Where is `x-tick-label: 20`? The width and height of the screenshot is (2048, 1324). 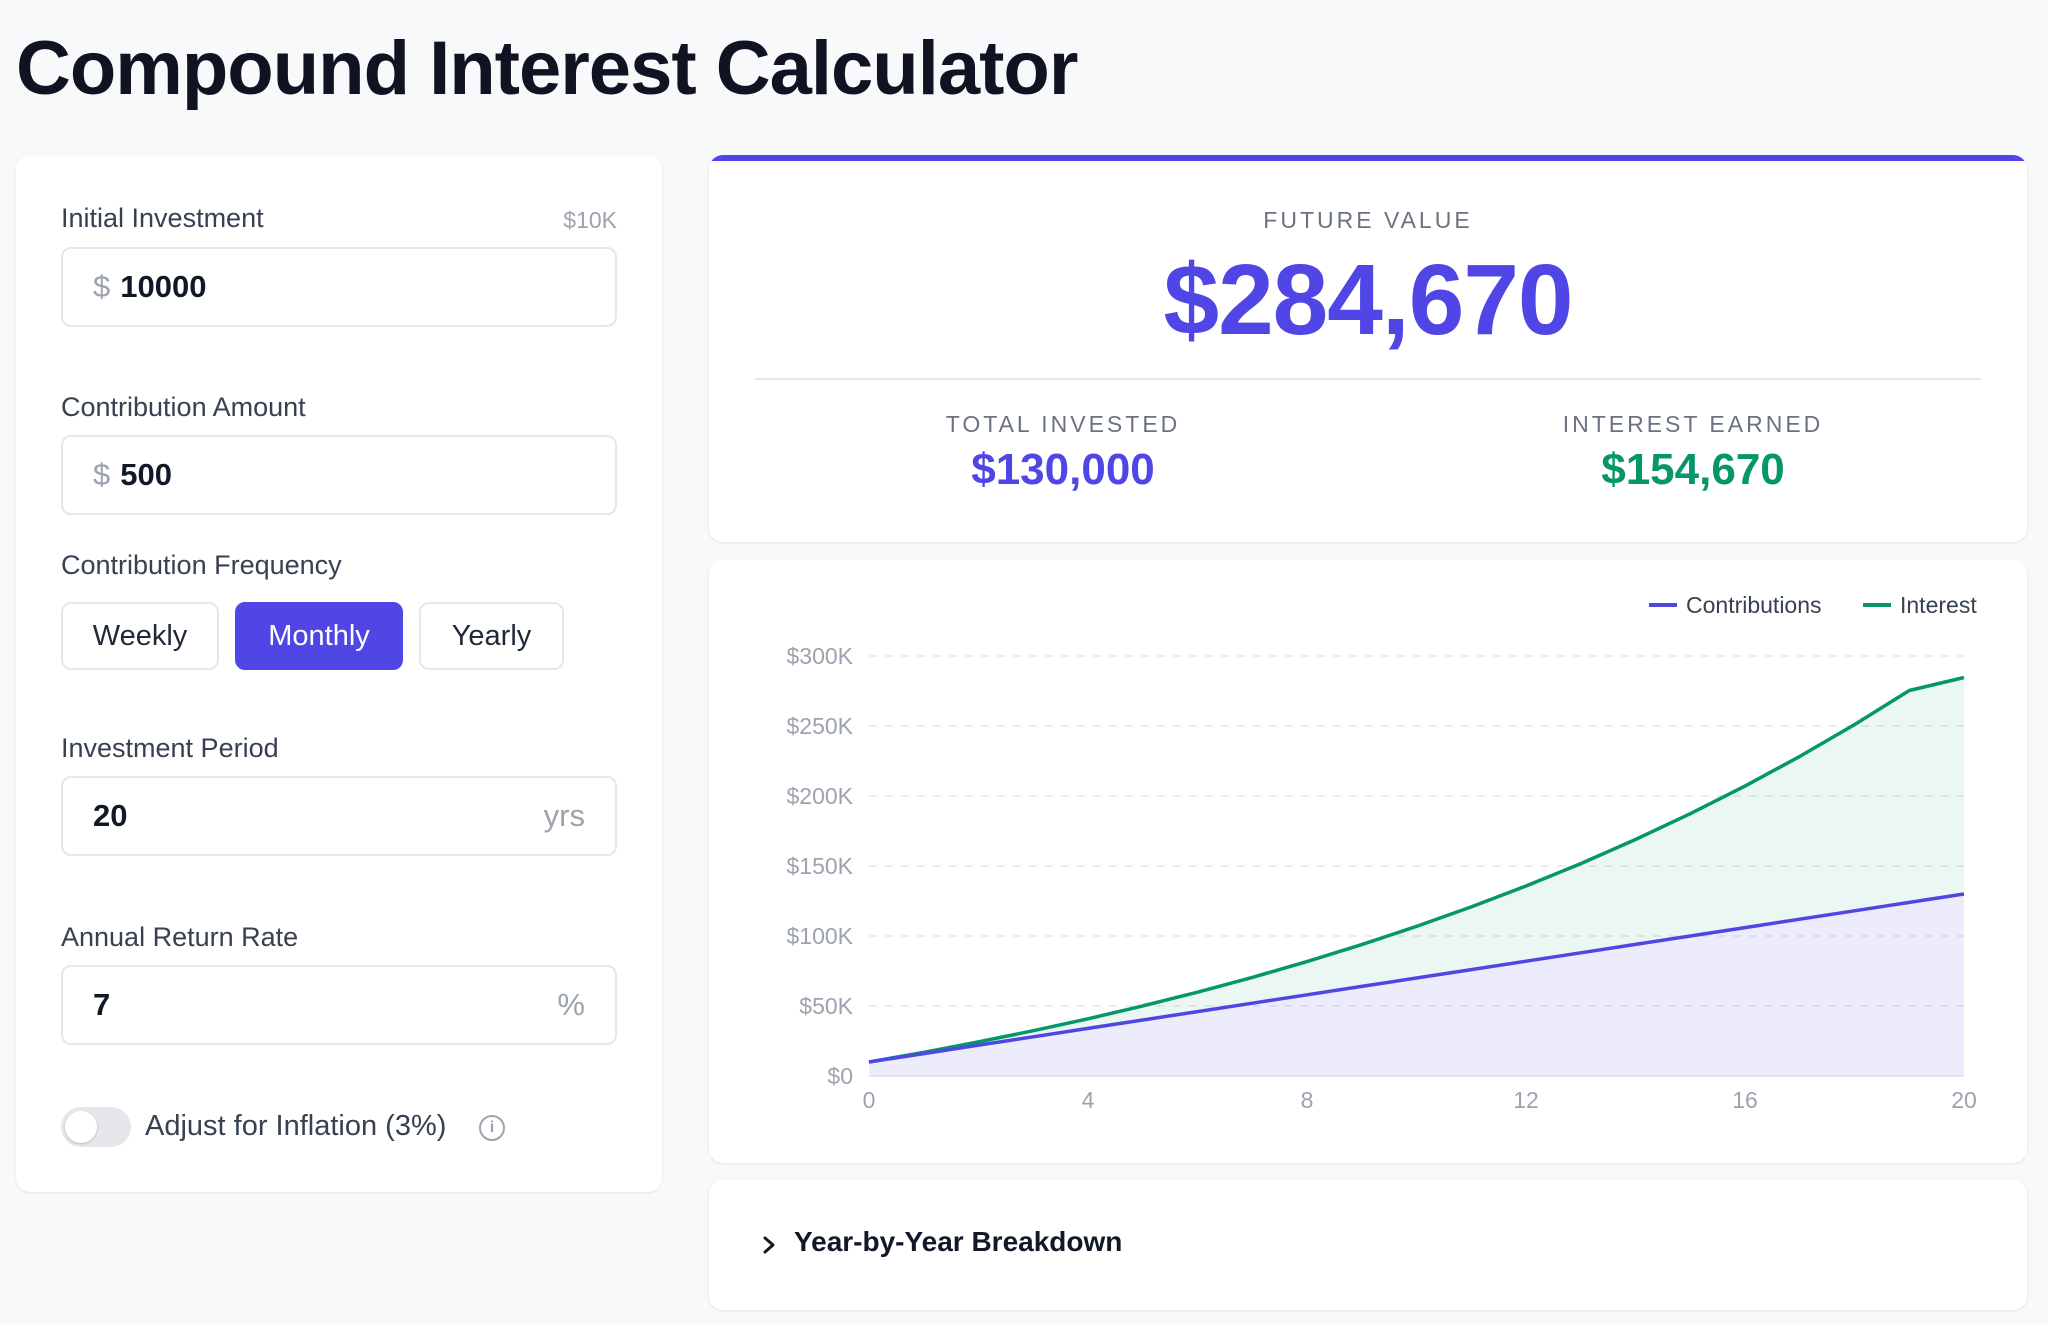 x-tick-label: 20 is located at coordinates (1964, 1100).